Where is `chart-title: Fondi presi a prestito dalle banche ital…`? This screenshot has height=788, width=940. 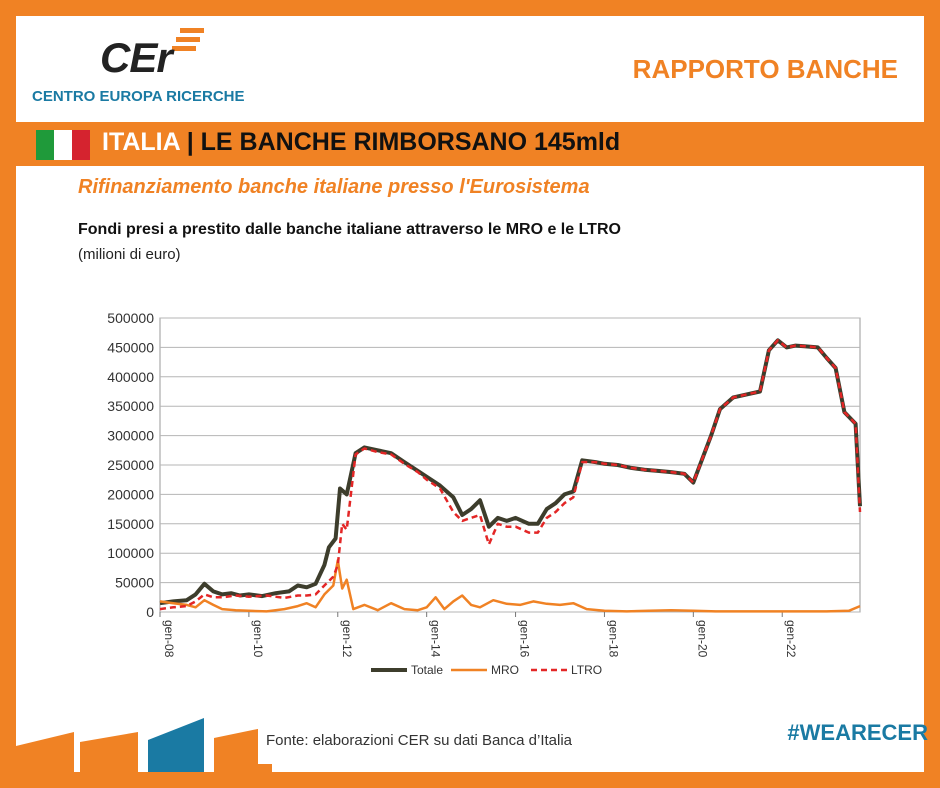 chart-title: Fondi presi a prestito dalle banche ital… is located at coordinates (349, 229).